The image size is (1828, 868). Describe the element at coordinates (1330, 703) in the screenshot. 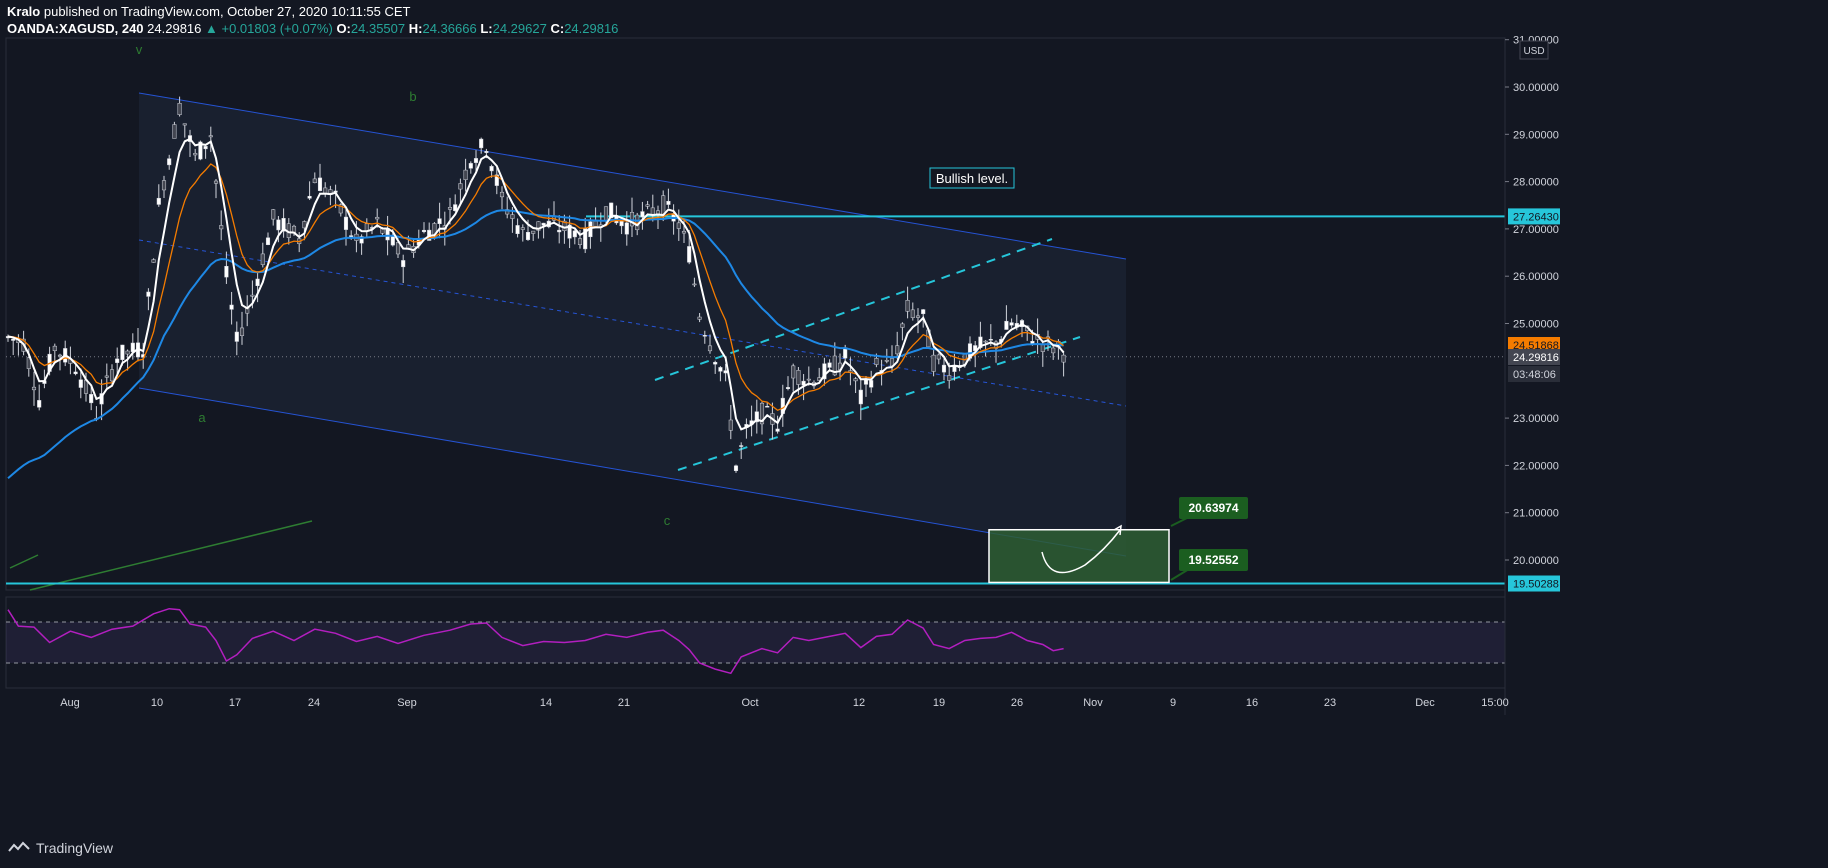

I see `time-tick-label: 23` at that location.